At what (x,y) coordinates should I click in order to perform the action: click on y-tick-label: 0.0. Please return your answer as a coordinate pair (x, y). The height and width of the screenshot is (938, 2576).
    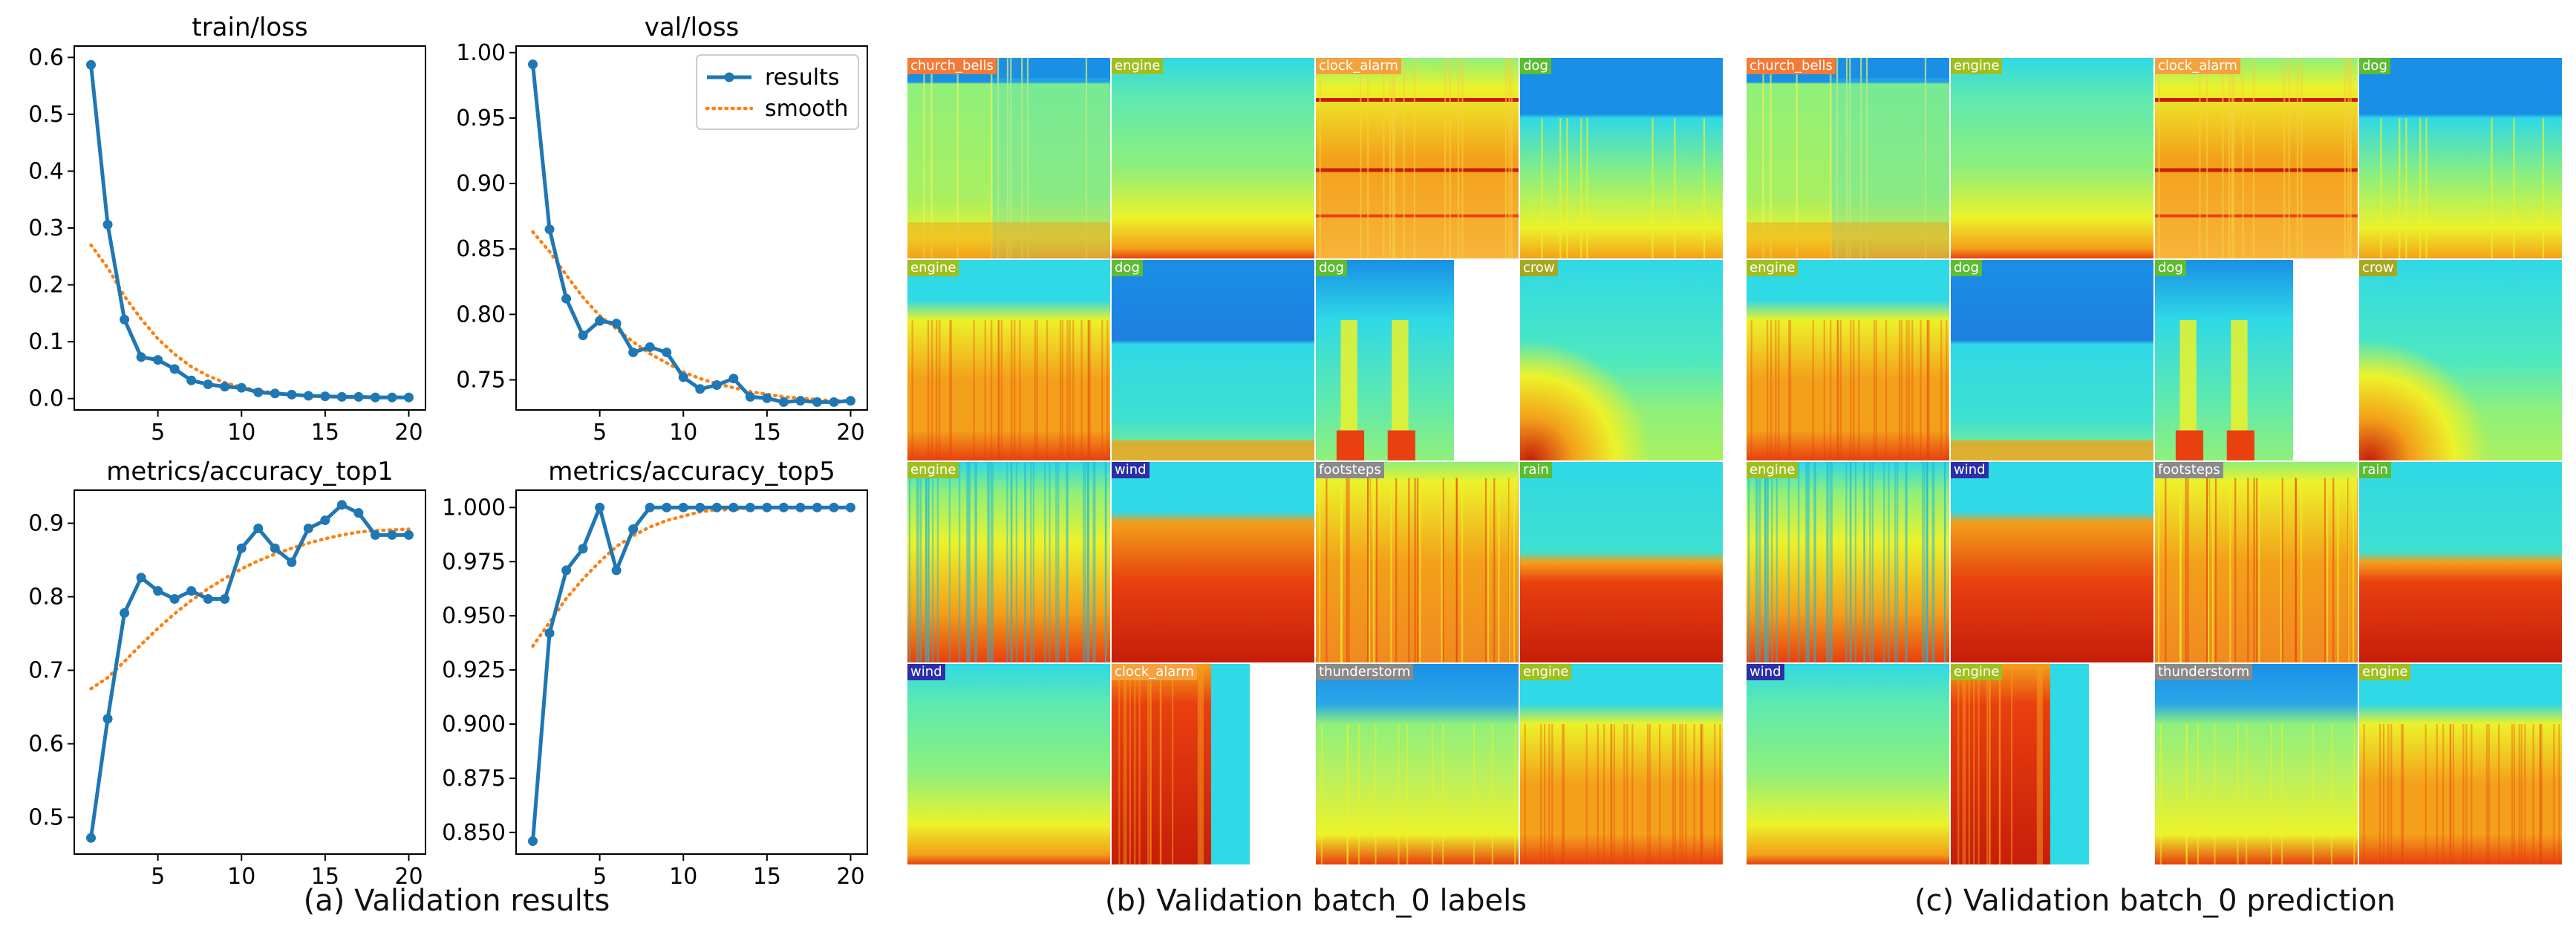
    Looking at the image, I should click on (46, 399).